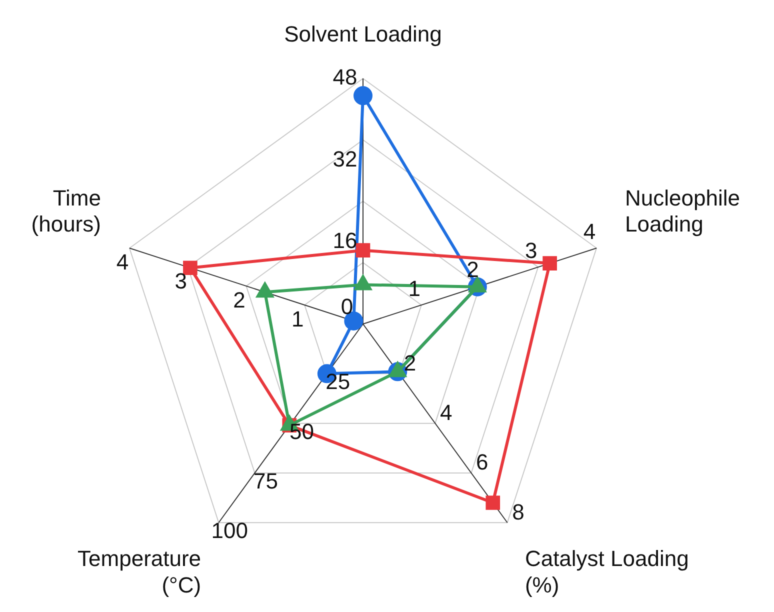 The height and width of the screenshot is (612, 774). I want to click on text: 6, so click(482, 462).